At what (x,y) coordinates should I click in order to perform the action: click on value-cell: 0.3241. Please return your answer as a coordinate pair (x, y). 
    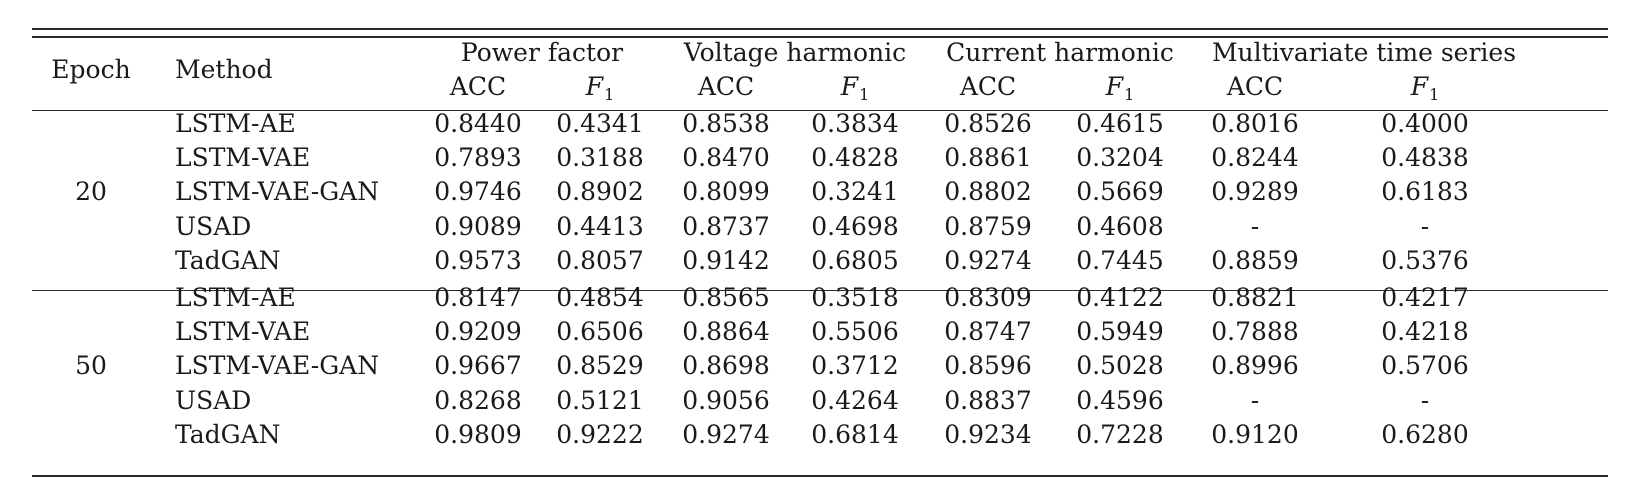
    Looking at the image, I should click on (855, 192).